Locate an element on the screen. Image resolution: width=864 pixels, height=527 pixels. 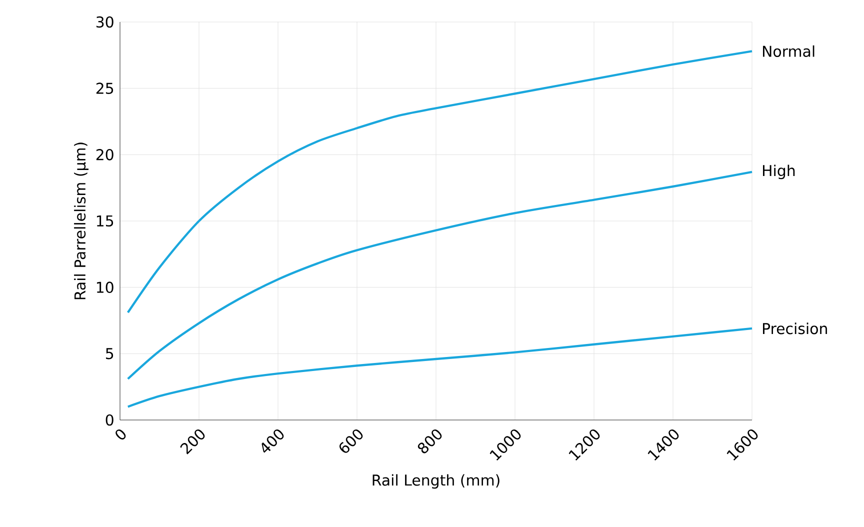
x-tick-label: 600 is located at coordinates (351, 441).